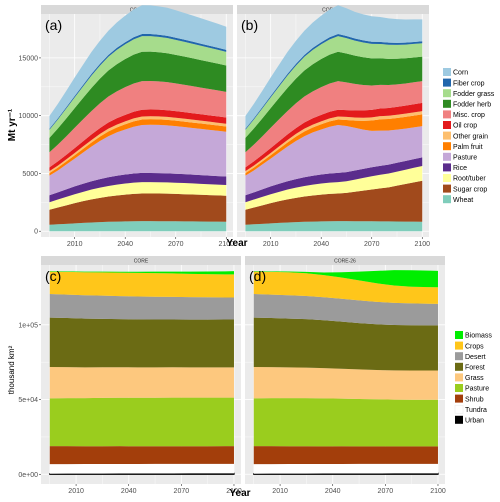  Describe the element at coordinates (459, 356) in the screenshot. I see `legend-key-desert` at that location.